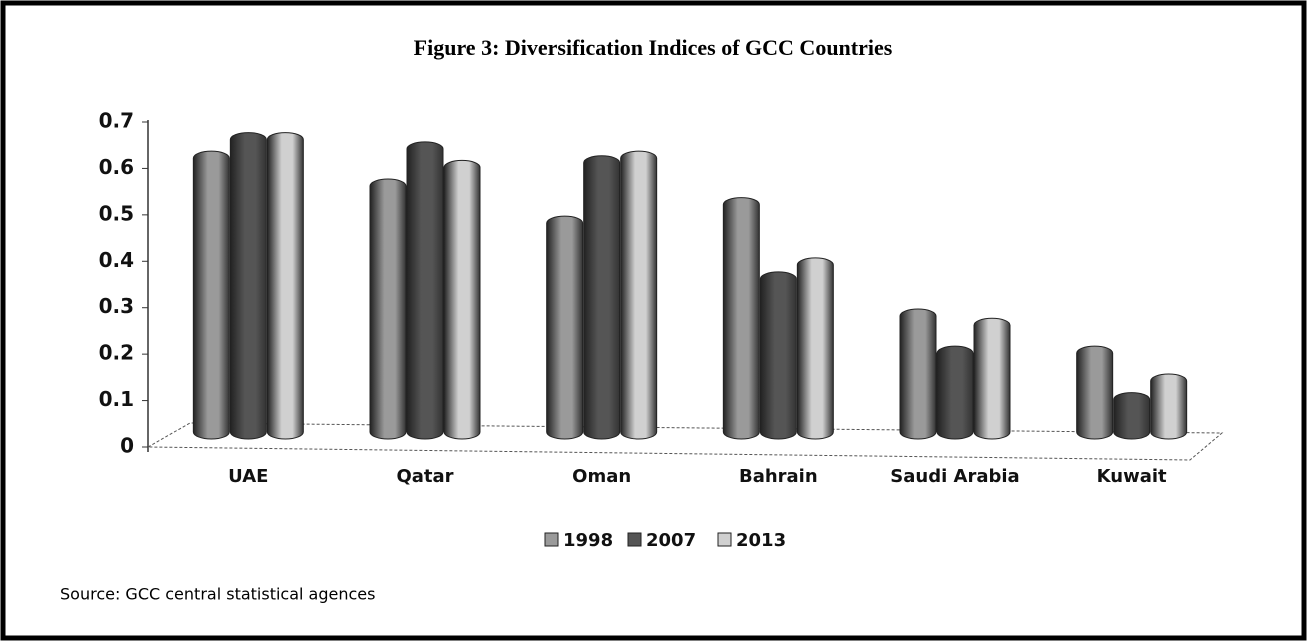 The image size is (1307, 641). What do you see at coordinates (116, 213) in the screenshot?
I see `y-tick-label: 0.5` at bounding box center [116, 213].